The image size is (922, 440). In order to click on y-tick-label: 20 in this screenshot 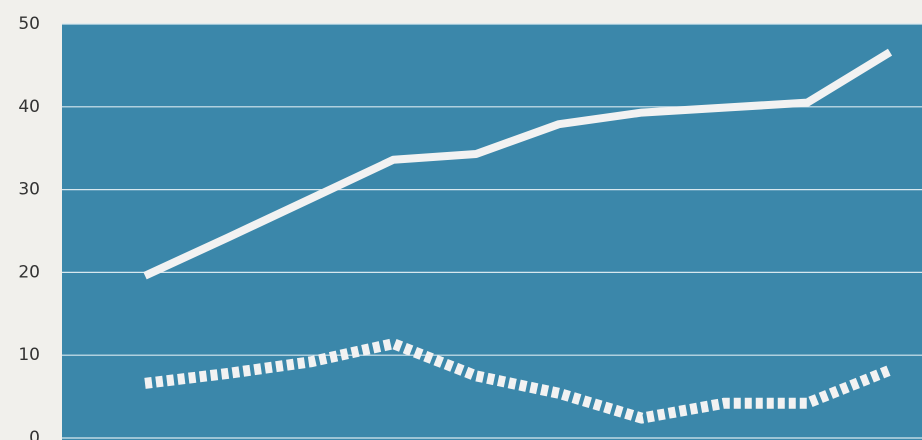, I will do `click(29, 272)`.